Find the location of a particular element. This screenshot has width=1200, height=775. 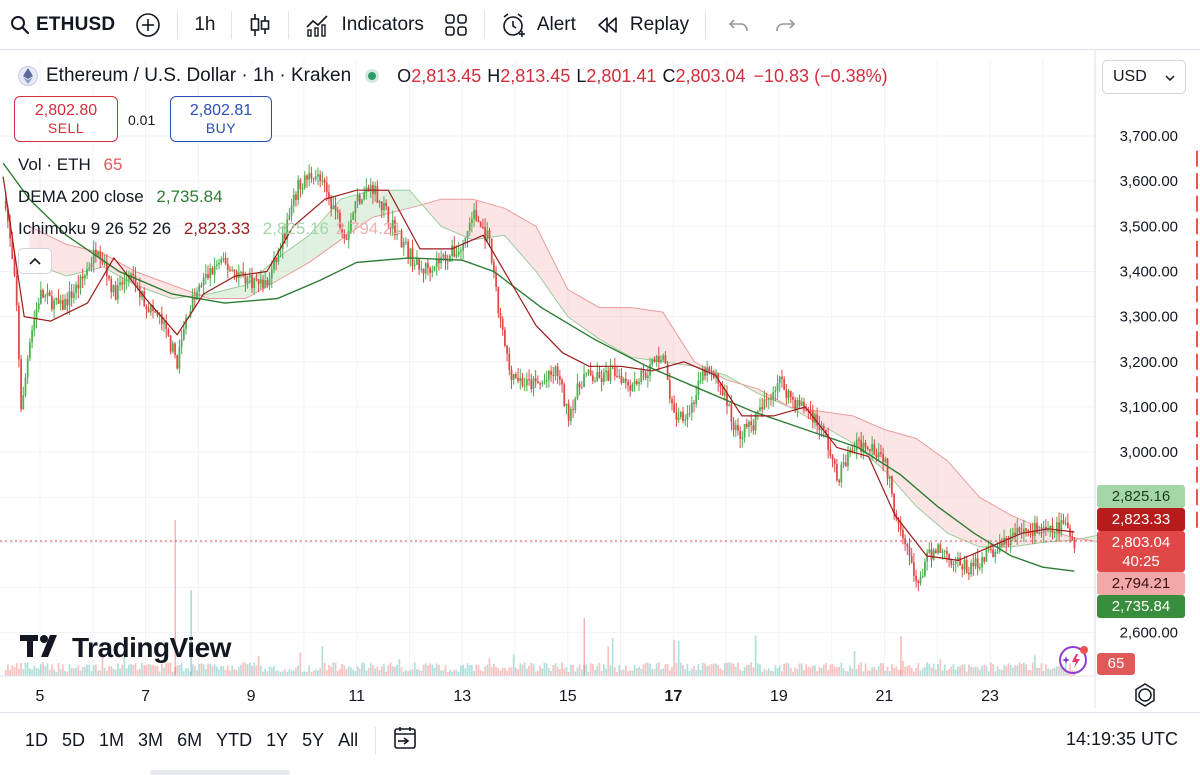

collapse-legend-button is located at coordinates (35, 261).